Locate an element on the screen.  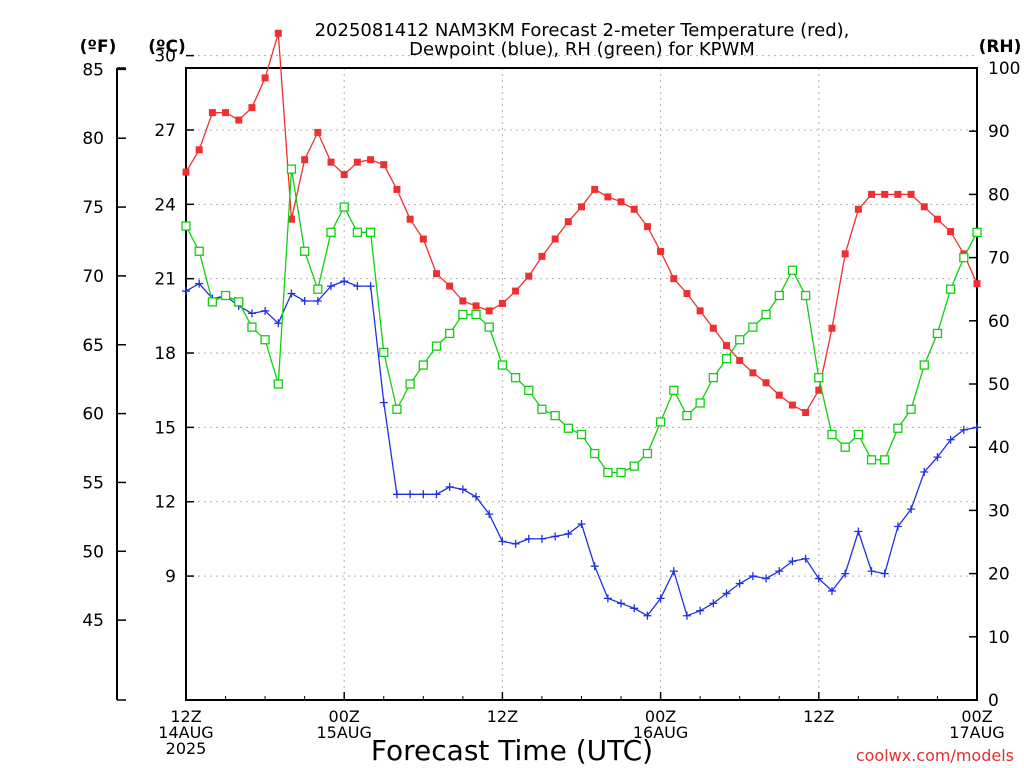
fahrenheit-tick-label: 70 is located at coordinates (93, 277).